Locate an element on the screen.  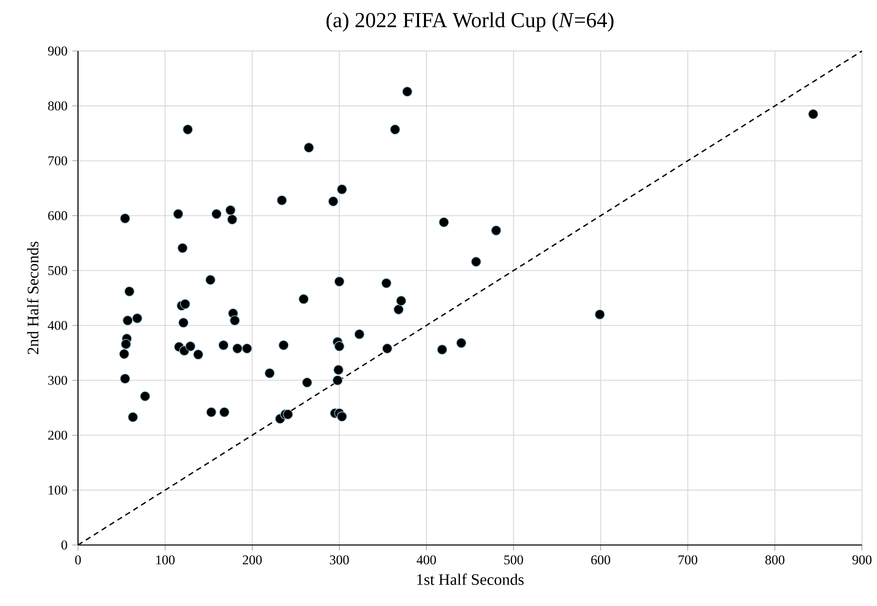
x-axis-title: 1st Half Seconds is located at coordinates (470, 579).